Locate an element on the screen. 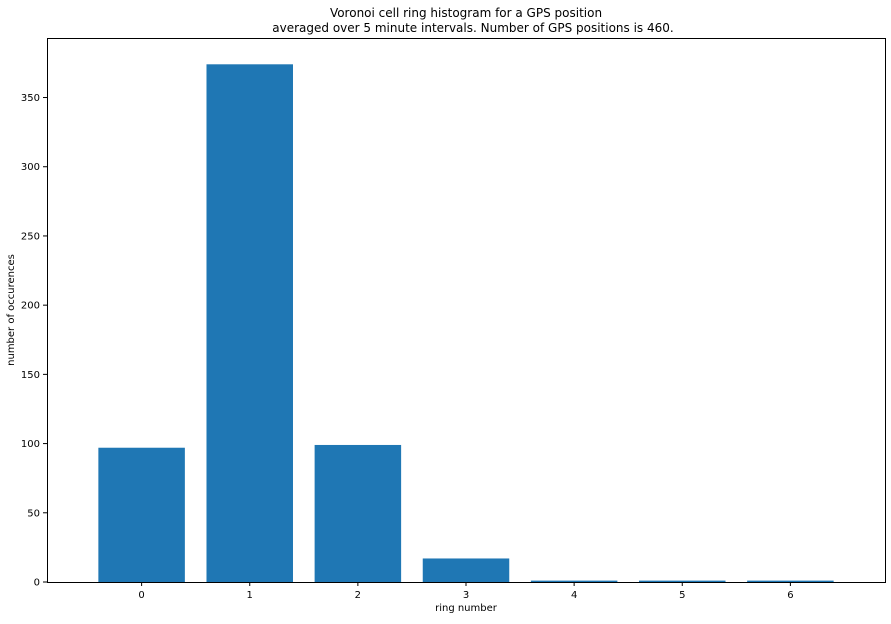 This screenshot has width=891, height=624. y-axis-label: number of occurences is located at coordinates (11, 310).